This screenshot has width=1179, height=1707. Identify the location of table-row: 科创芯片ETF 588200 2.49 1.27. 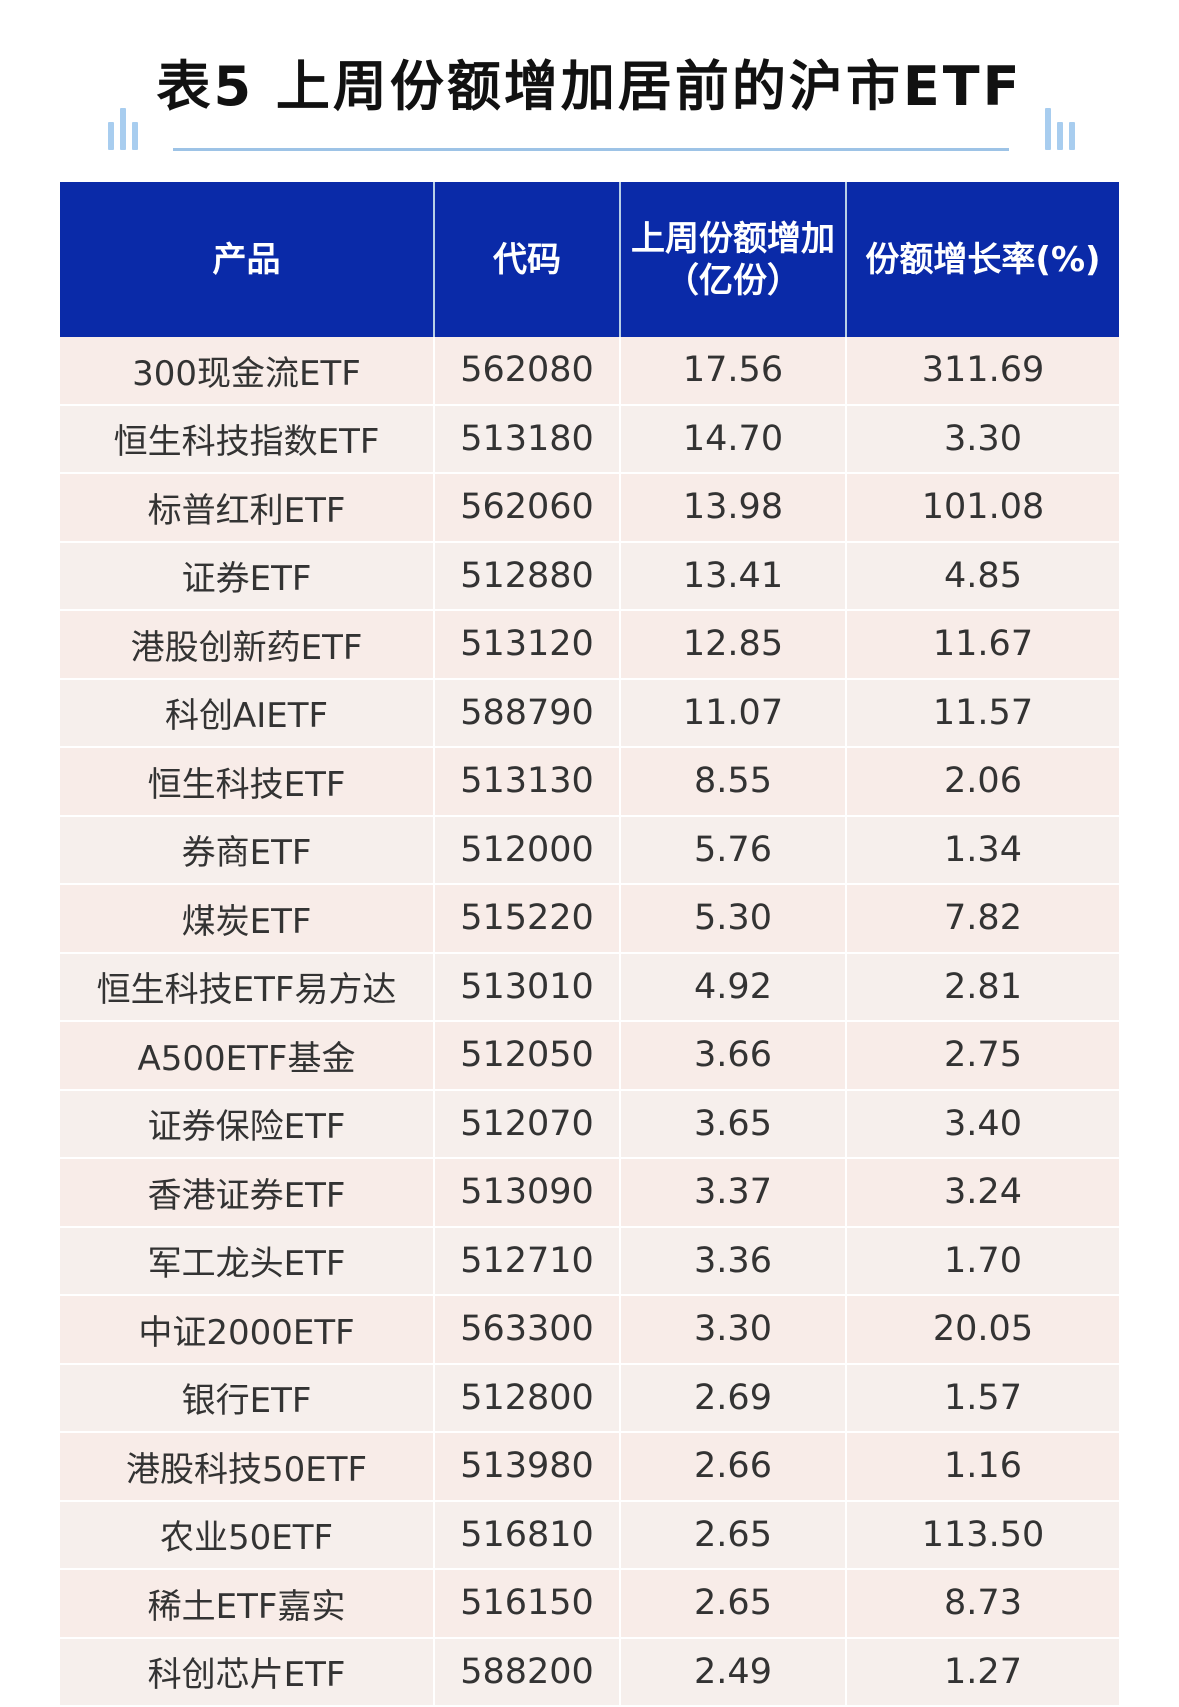
(589, 1672).